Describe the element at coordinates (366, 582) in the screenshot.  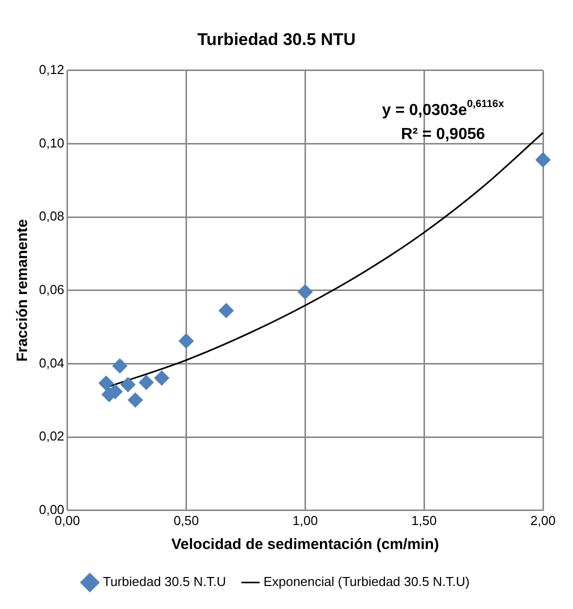
I see `legend-label: Exponencial (Turbiedad 30.5 N.T.U)` at that location.